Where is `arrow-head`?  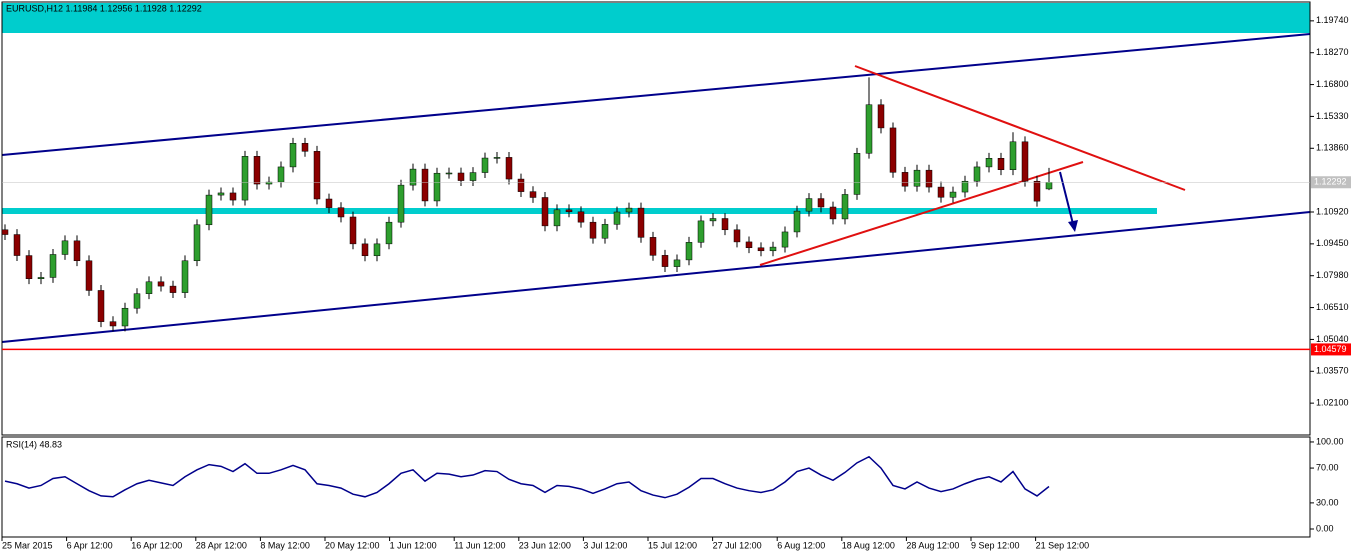 arrow-head is located at coordinates (1073, 226).